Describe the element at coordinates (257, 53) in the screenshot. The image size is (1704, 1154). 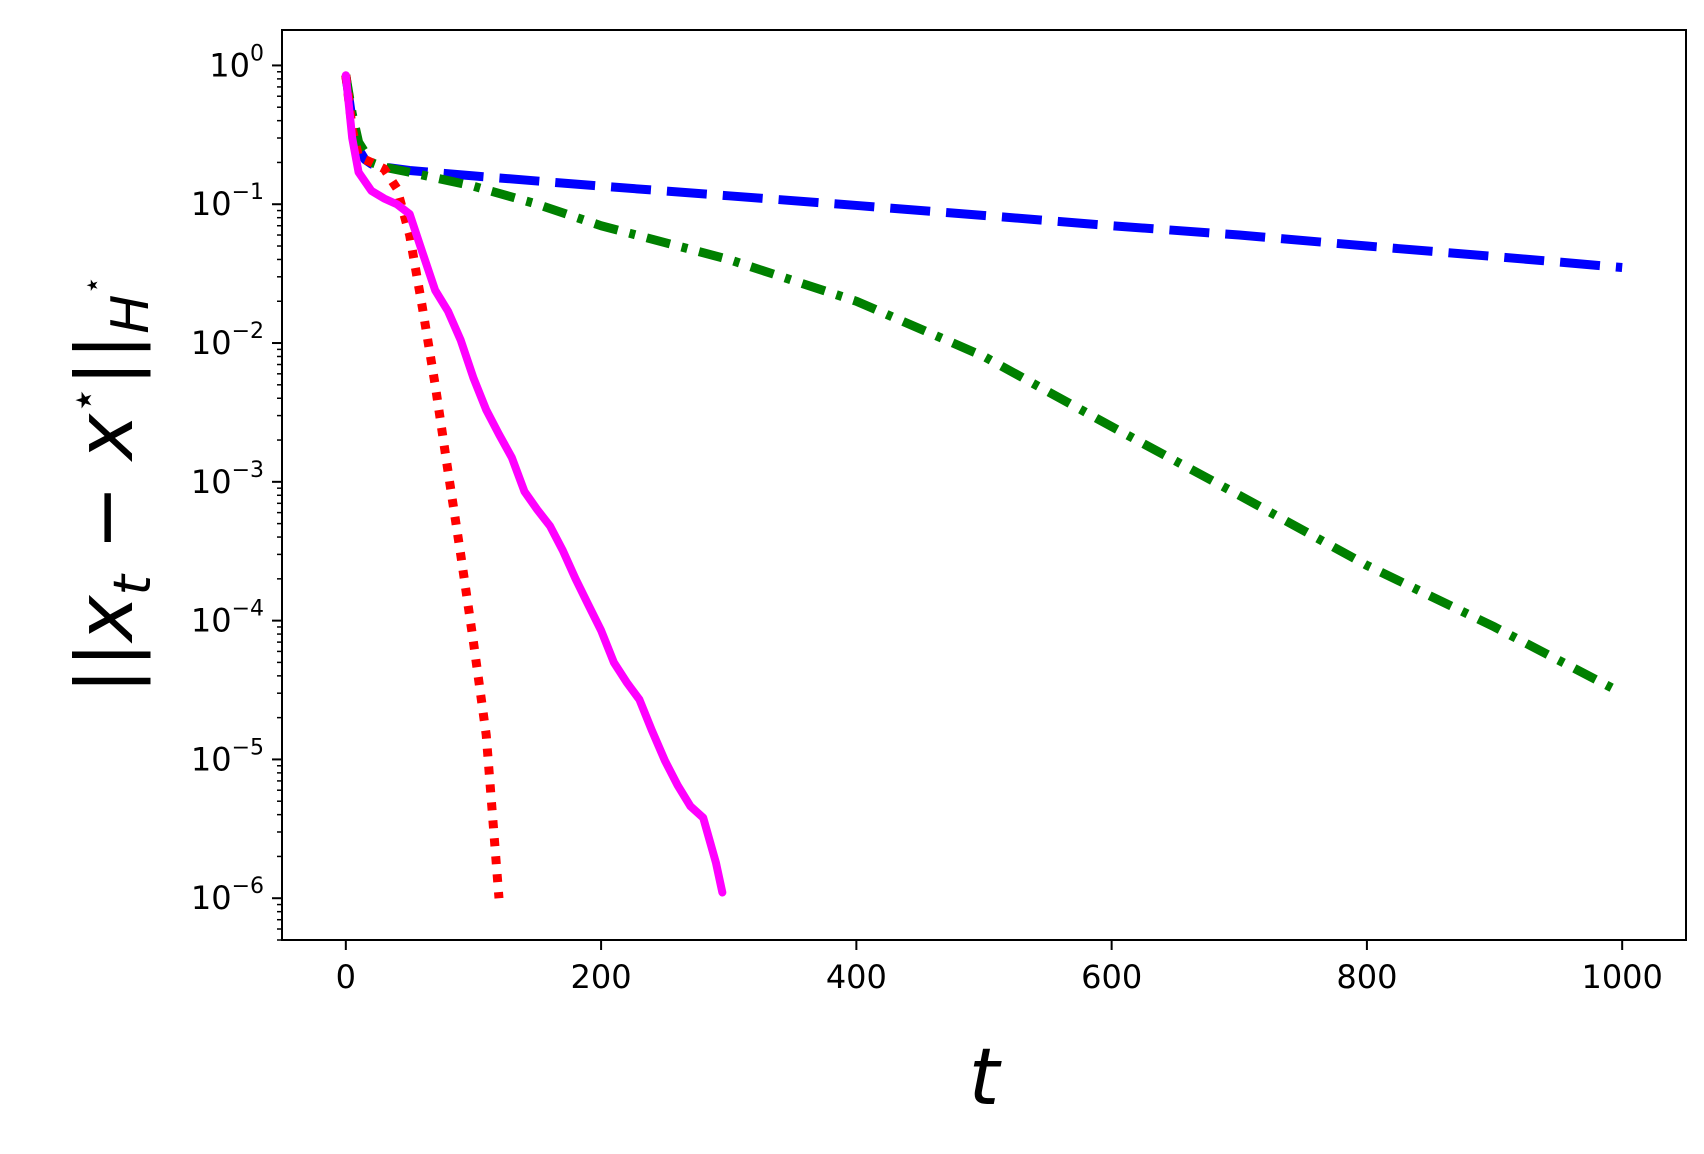
I see `y-tick-label-exponent: 0` at that location.